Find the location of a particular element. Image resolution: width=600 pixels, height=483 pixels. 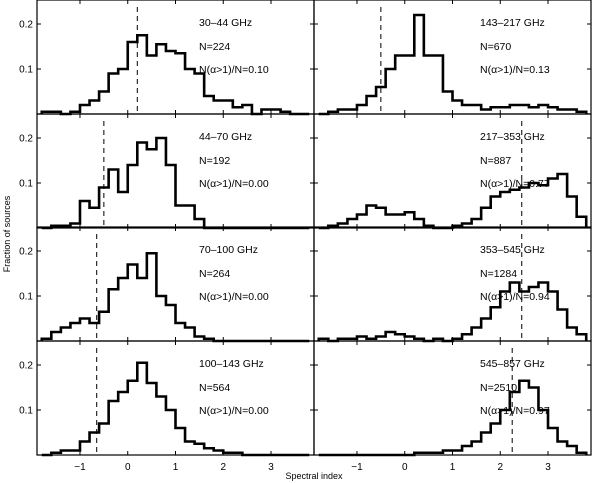

band-label: 30–44 GHz is located at coordinates (225, 23).